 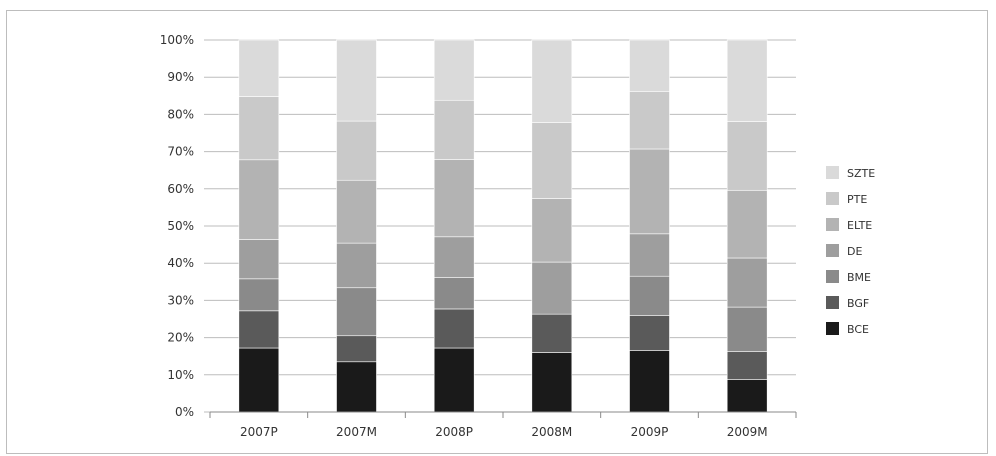 I want to click on legend: SZTE PTE ELTE DE BME BGF BCE, so click(x=850, y=251).